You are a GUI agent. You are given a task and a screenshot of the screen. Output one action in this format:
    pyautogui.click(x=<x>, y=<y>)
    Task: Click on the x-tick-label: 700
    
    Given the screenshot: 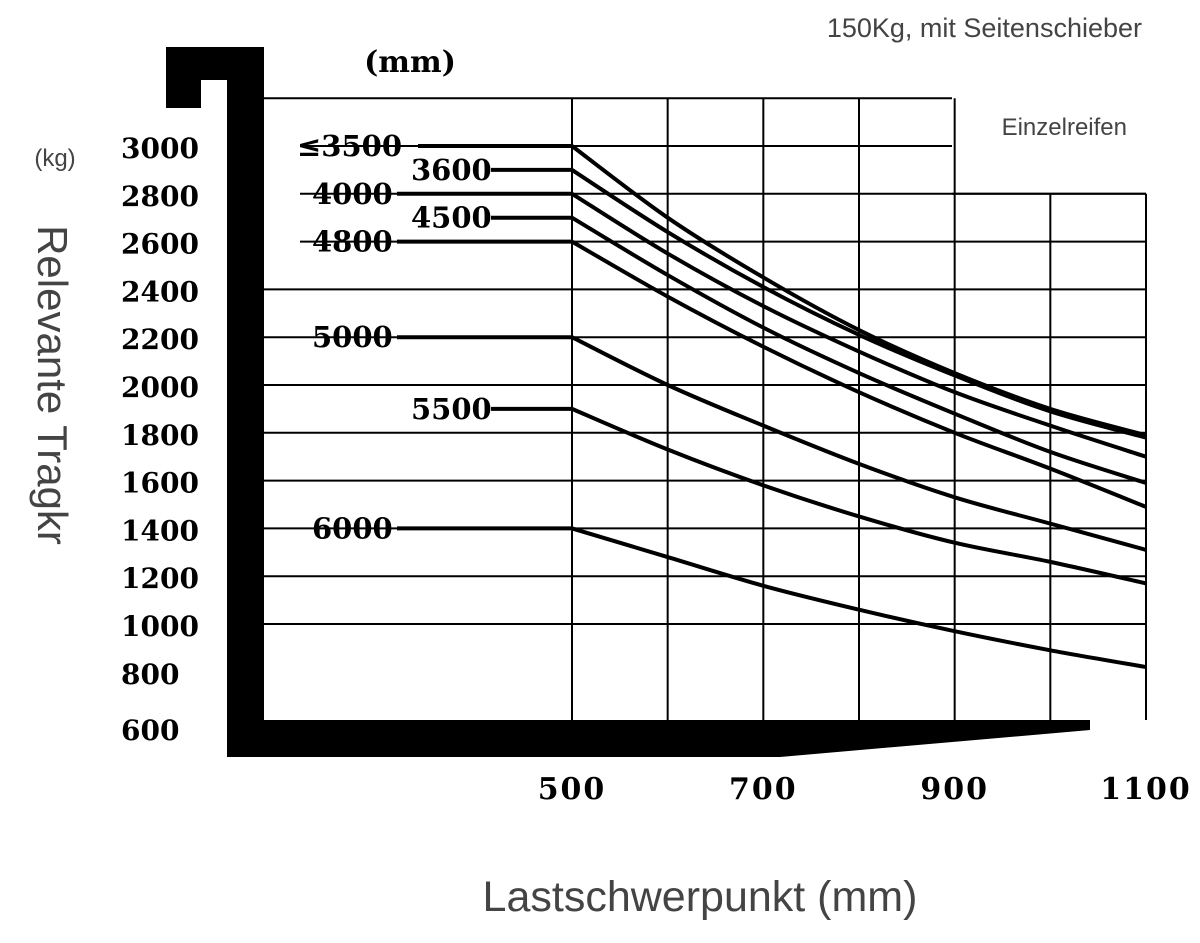 What is the action you would take?
    pyautogui.click(x=763, y=789)
    